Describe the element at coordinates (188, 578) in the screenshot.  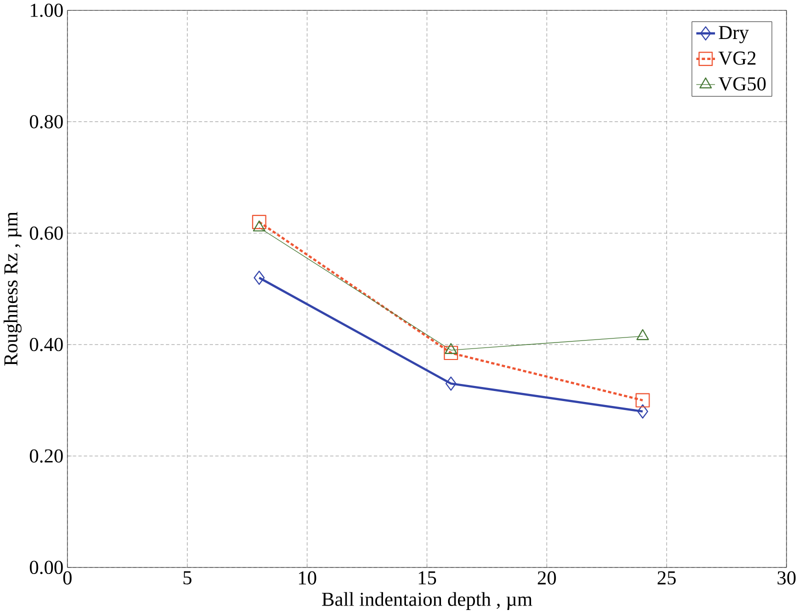
I see `x-tick-label: 5` at that location.